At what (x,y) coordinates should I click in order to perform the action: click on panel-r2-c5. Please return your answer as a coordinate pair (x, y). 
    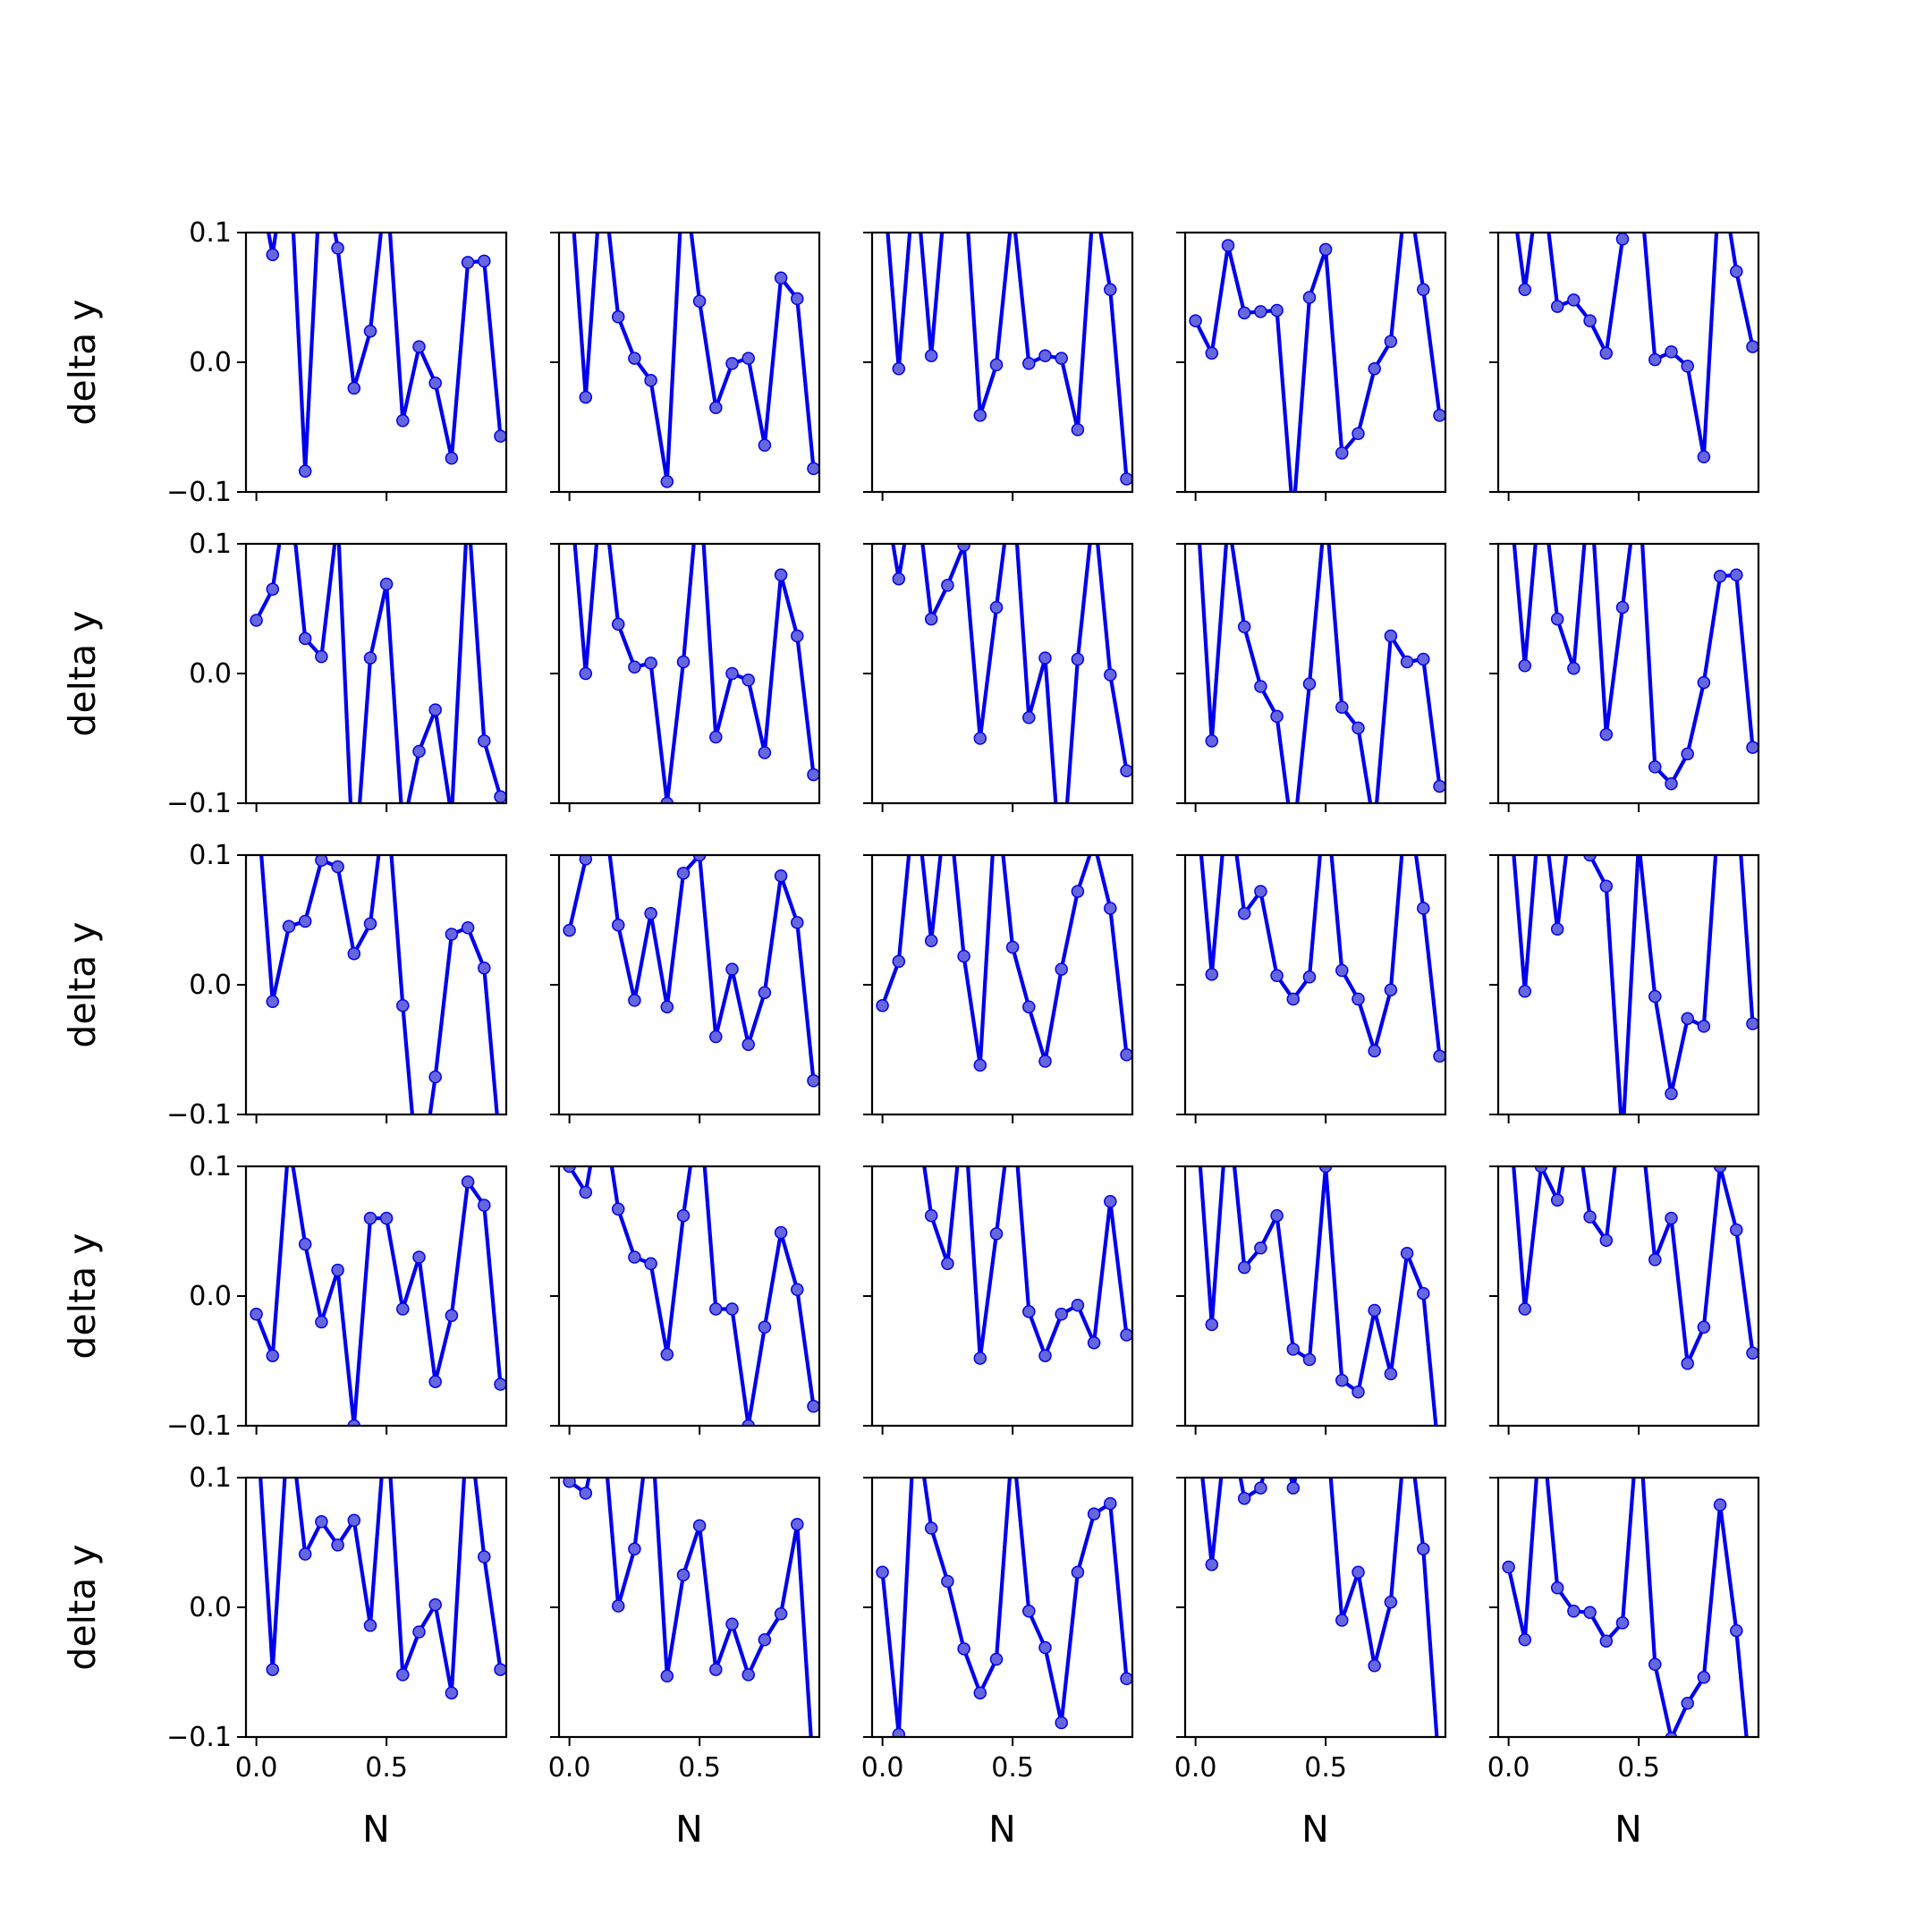
    Looking at the image, I should click on (1624, 677).